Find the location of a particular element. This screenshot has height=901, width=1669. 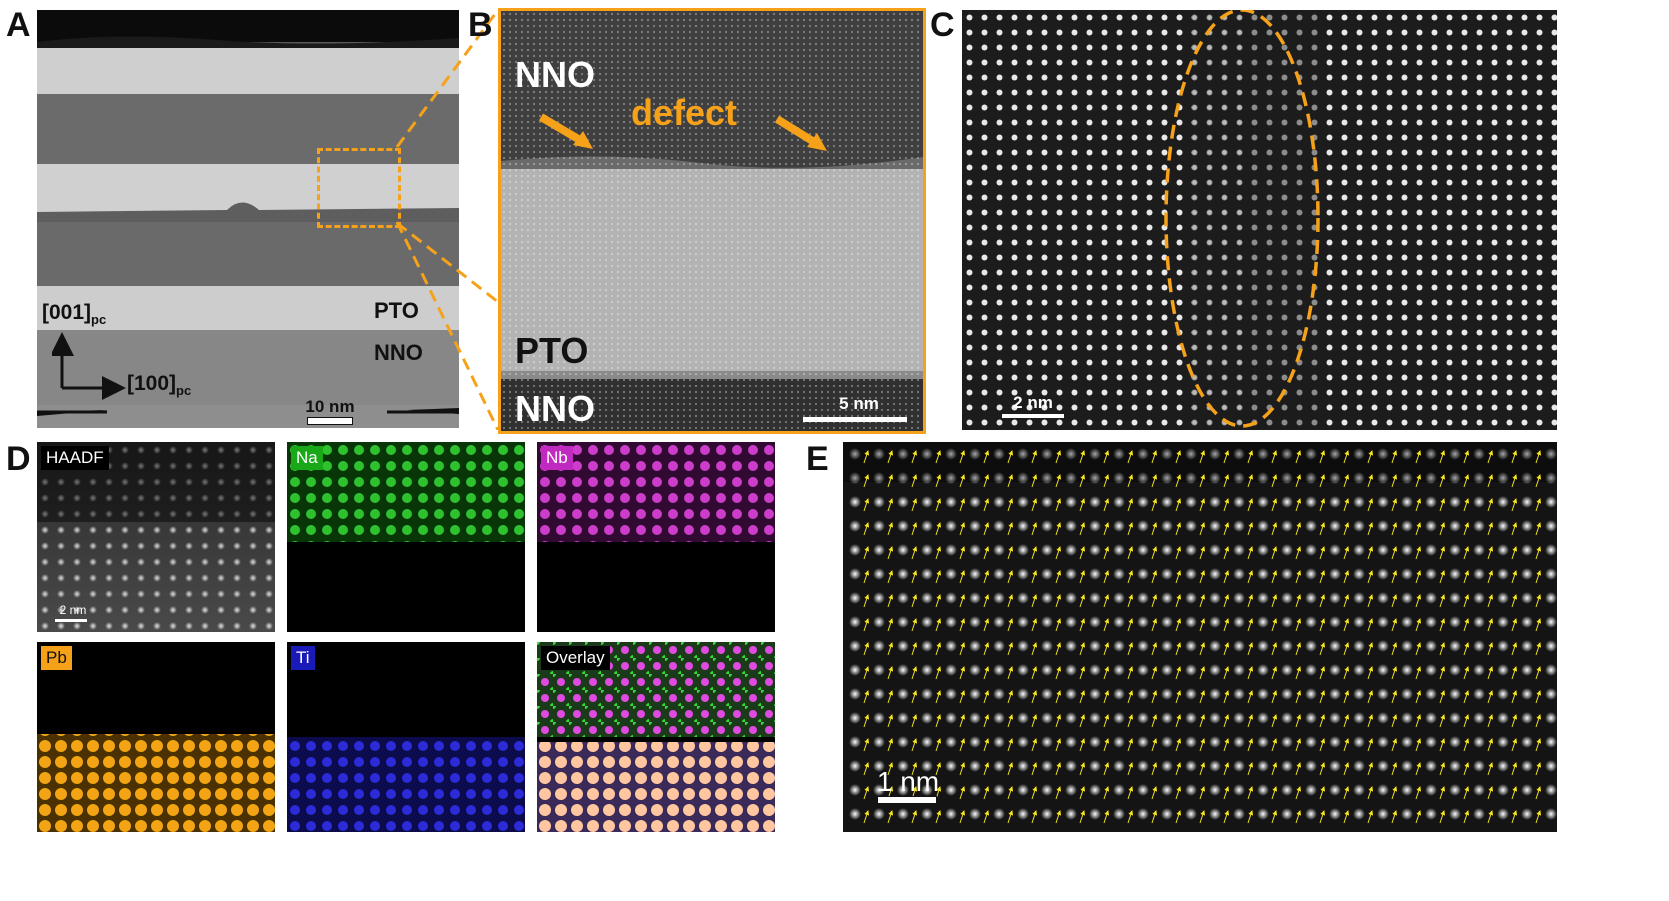

b-pto-label: PTO is located at coordinates (552, 350).